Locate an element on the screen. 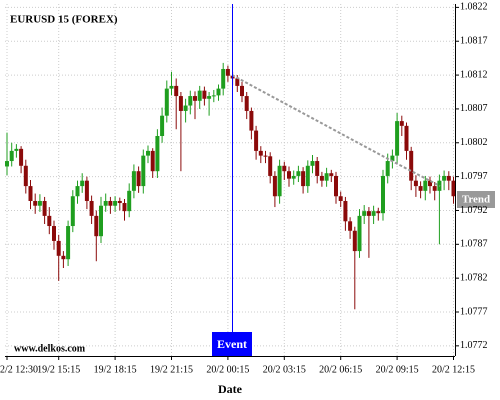 This screenshot has height=400, width=500. trend-box is located at coordinates (476, 199).